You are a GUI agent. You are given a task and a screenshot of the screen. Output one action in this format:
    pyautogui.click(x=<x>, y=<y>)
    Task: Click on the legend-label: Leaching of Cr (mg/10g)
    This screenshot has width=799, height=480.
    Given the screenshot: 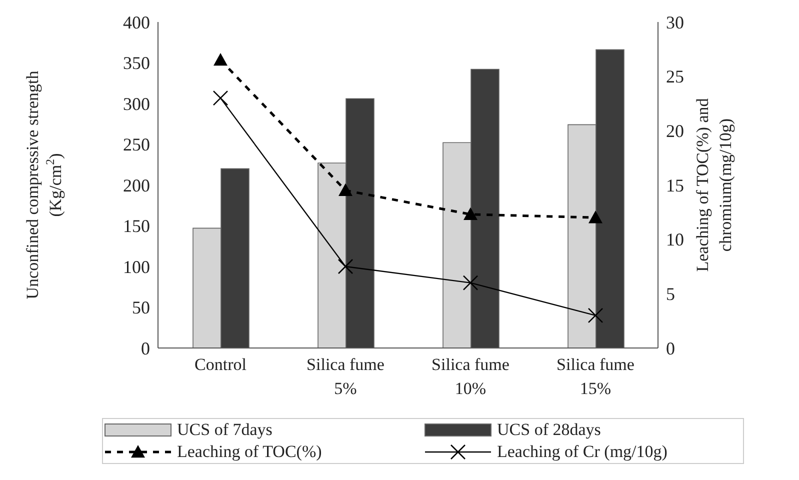 What is the action you would take?
    pyautogui.click(x=582, y=452)
    